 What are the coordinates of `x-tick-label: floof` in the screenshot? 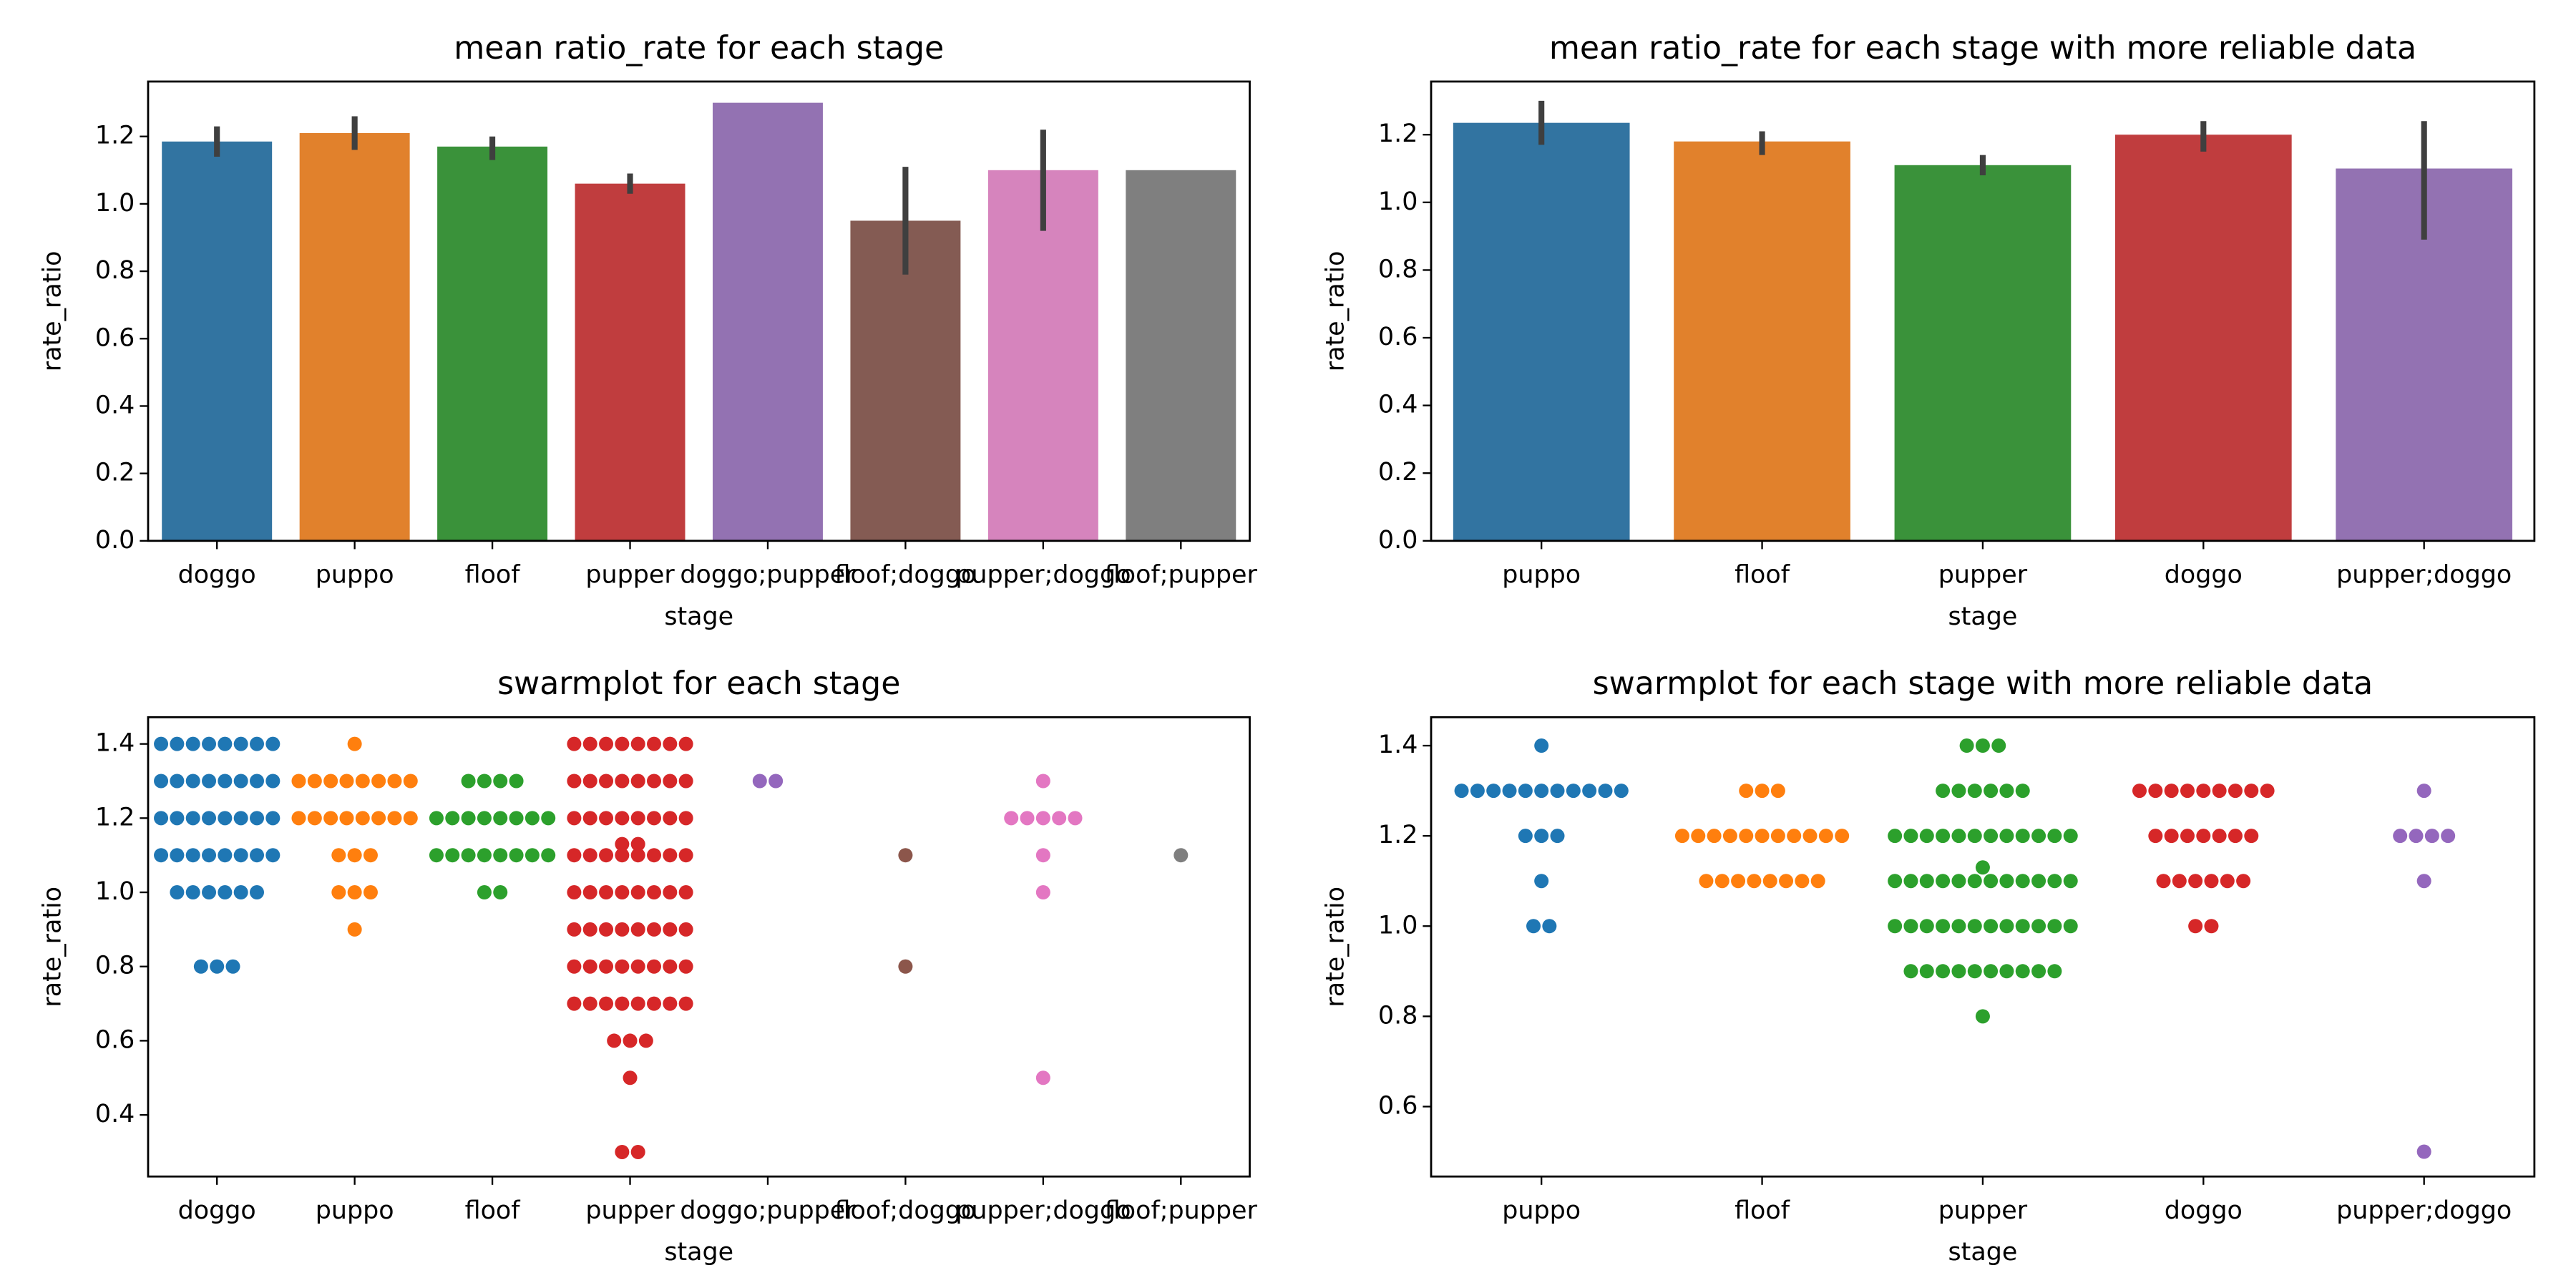 It's located at (493, 1210).